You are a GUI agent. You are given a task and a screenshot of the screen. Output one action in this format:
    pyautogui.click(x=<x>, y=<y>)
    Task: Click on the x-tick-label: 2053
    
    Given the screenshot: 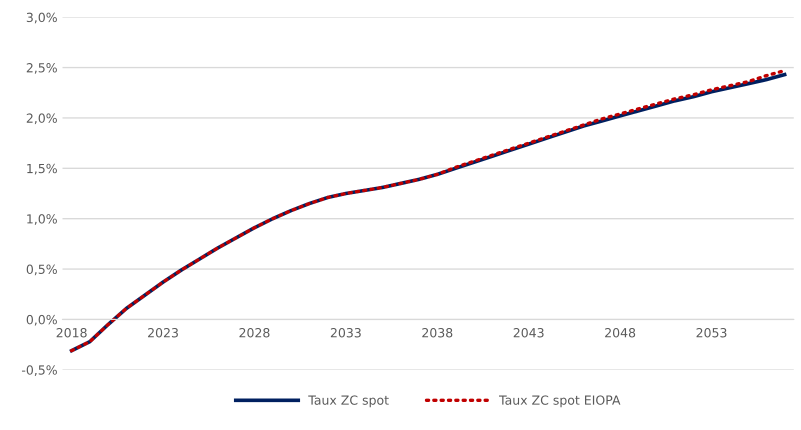 What is the action you would take?
    pyautogui.click(x=711, y=333)
    